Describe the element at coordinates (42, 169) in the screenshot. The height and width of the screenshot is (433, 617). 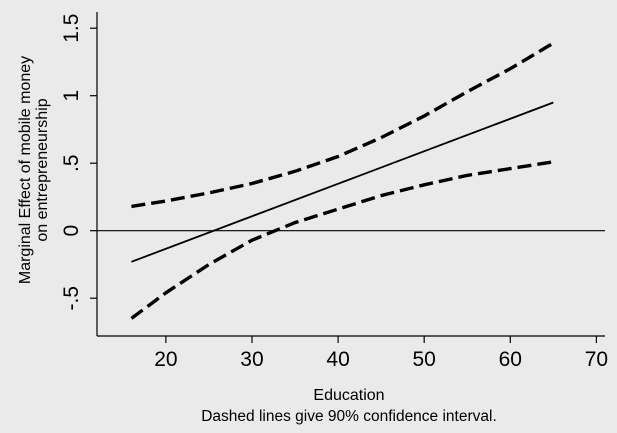
I see `y-axis-title-line-2: on entrepreneurship` at that location.